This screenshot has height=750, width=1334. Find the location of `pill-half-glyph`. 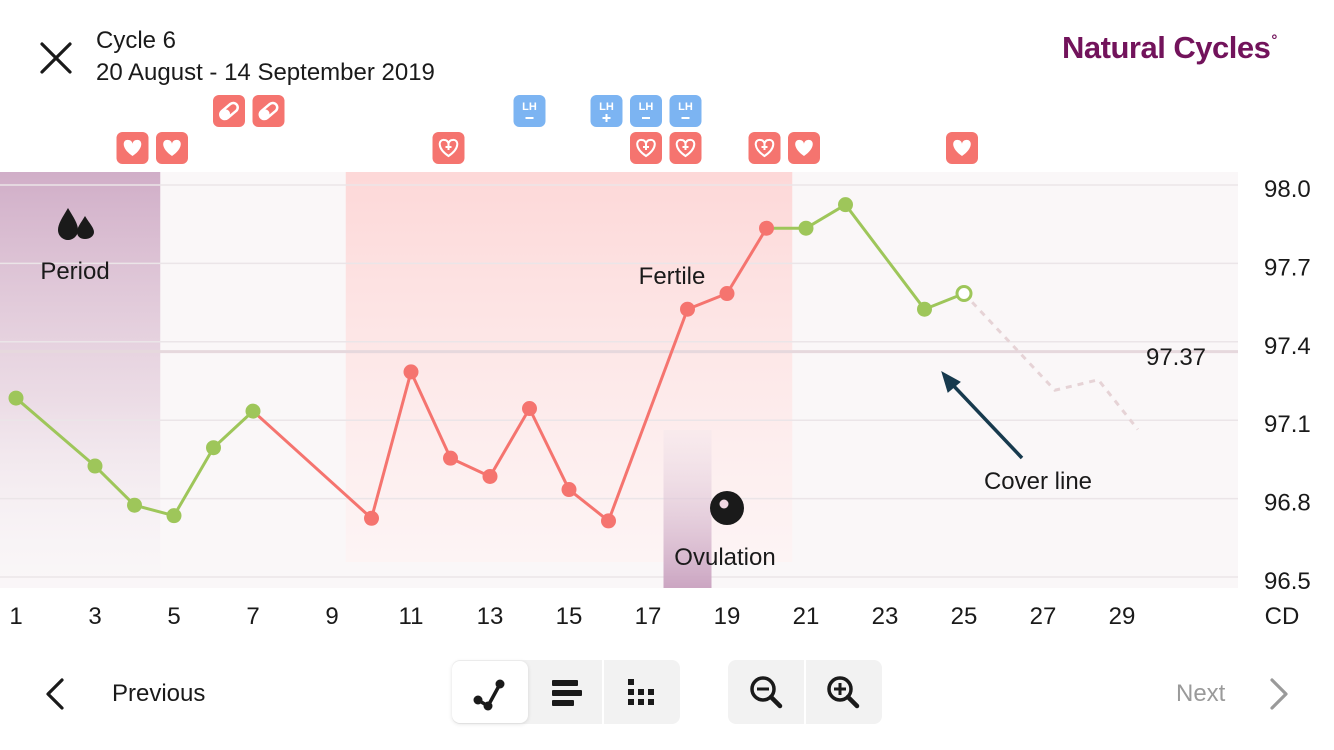

pill-half-glyph is located at coordinates (264, 114).